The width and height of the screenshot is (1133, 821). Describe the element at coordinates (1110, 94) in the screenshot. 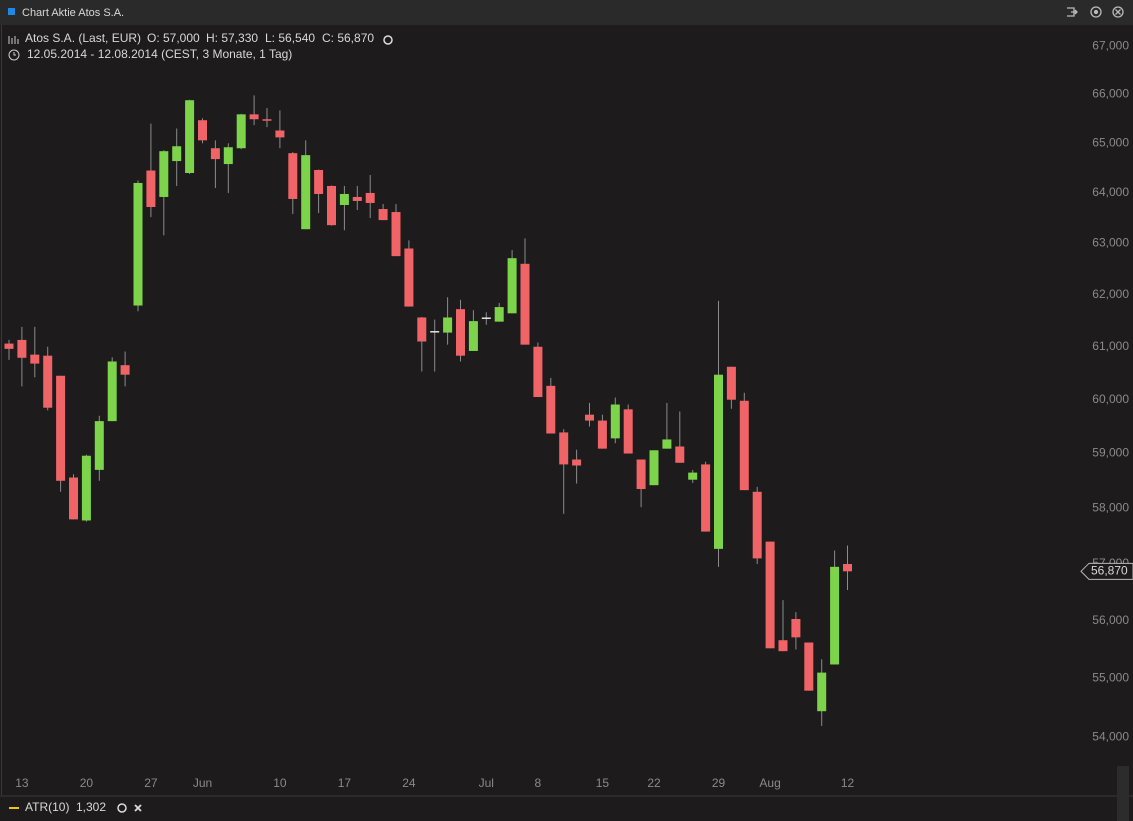

I see `y-tick-label: 66,000` at that location.